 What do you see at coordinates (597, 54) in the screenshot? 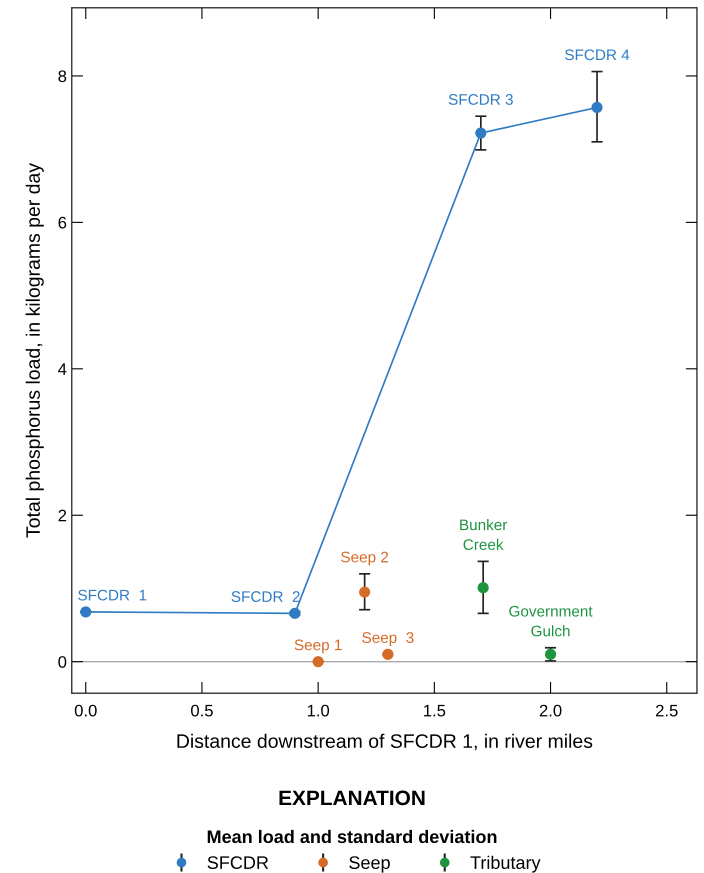
I see `annotation: SFCDR 4` at bounding box center [597, 54].